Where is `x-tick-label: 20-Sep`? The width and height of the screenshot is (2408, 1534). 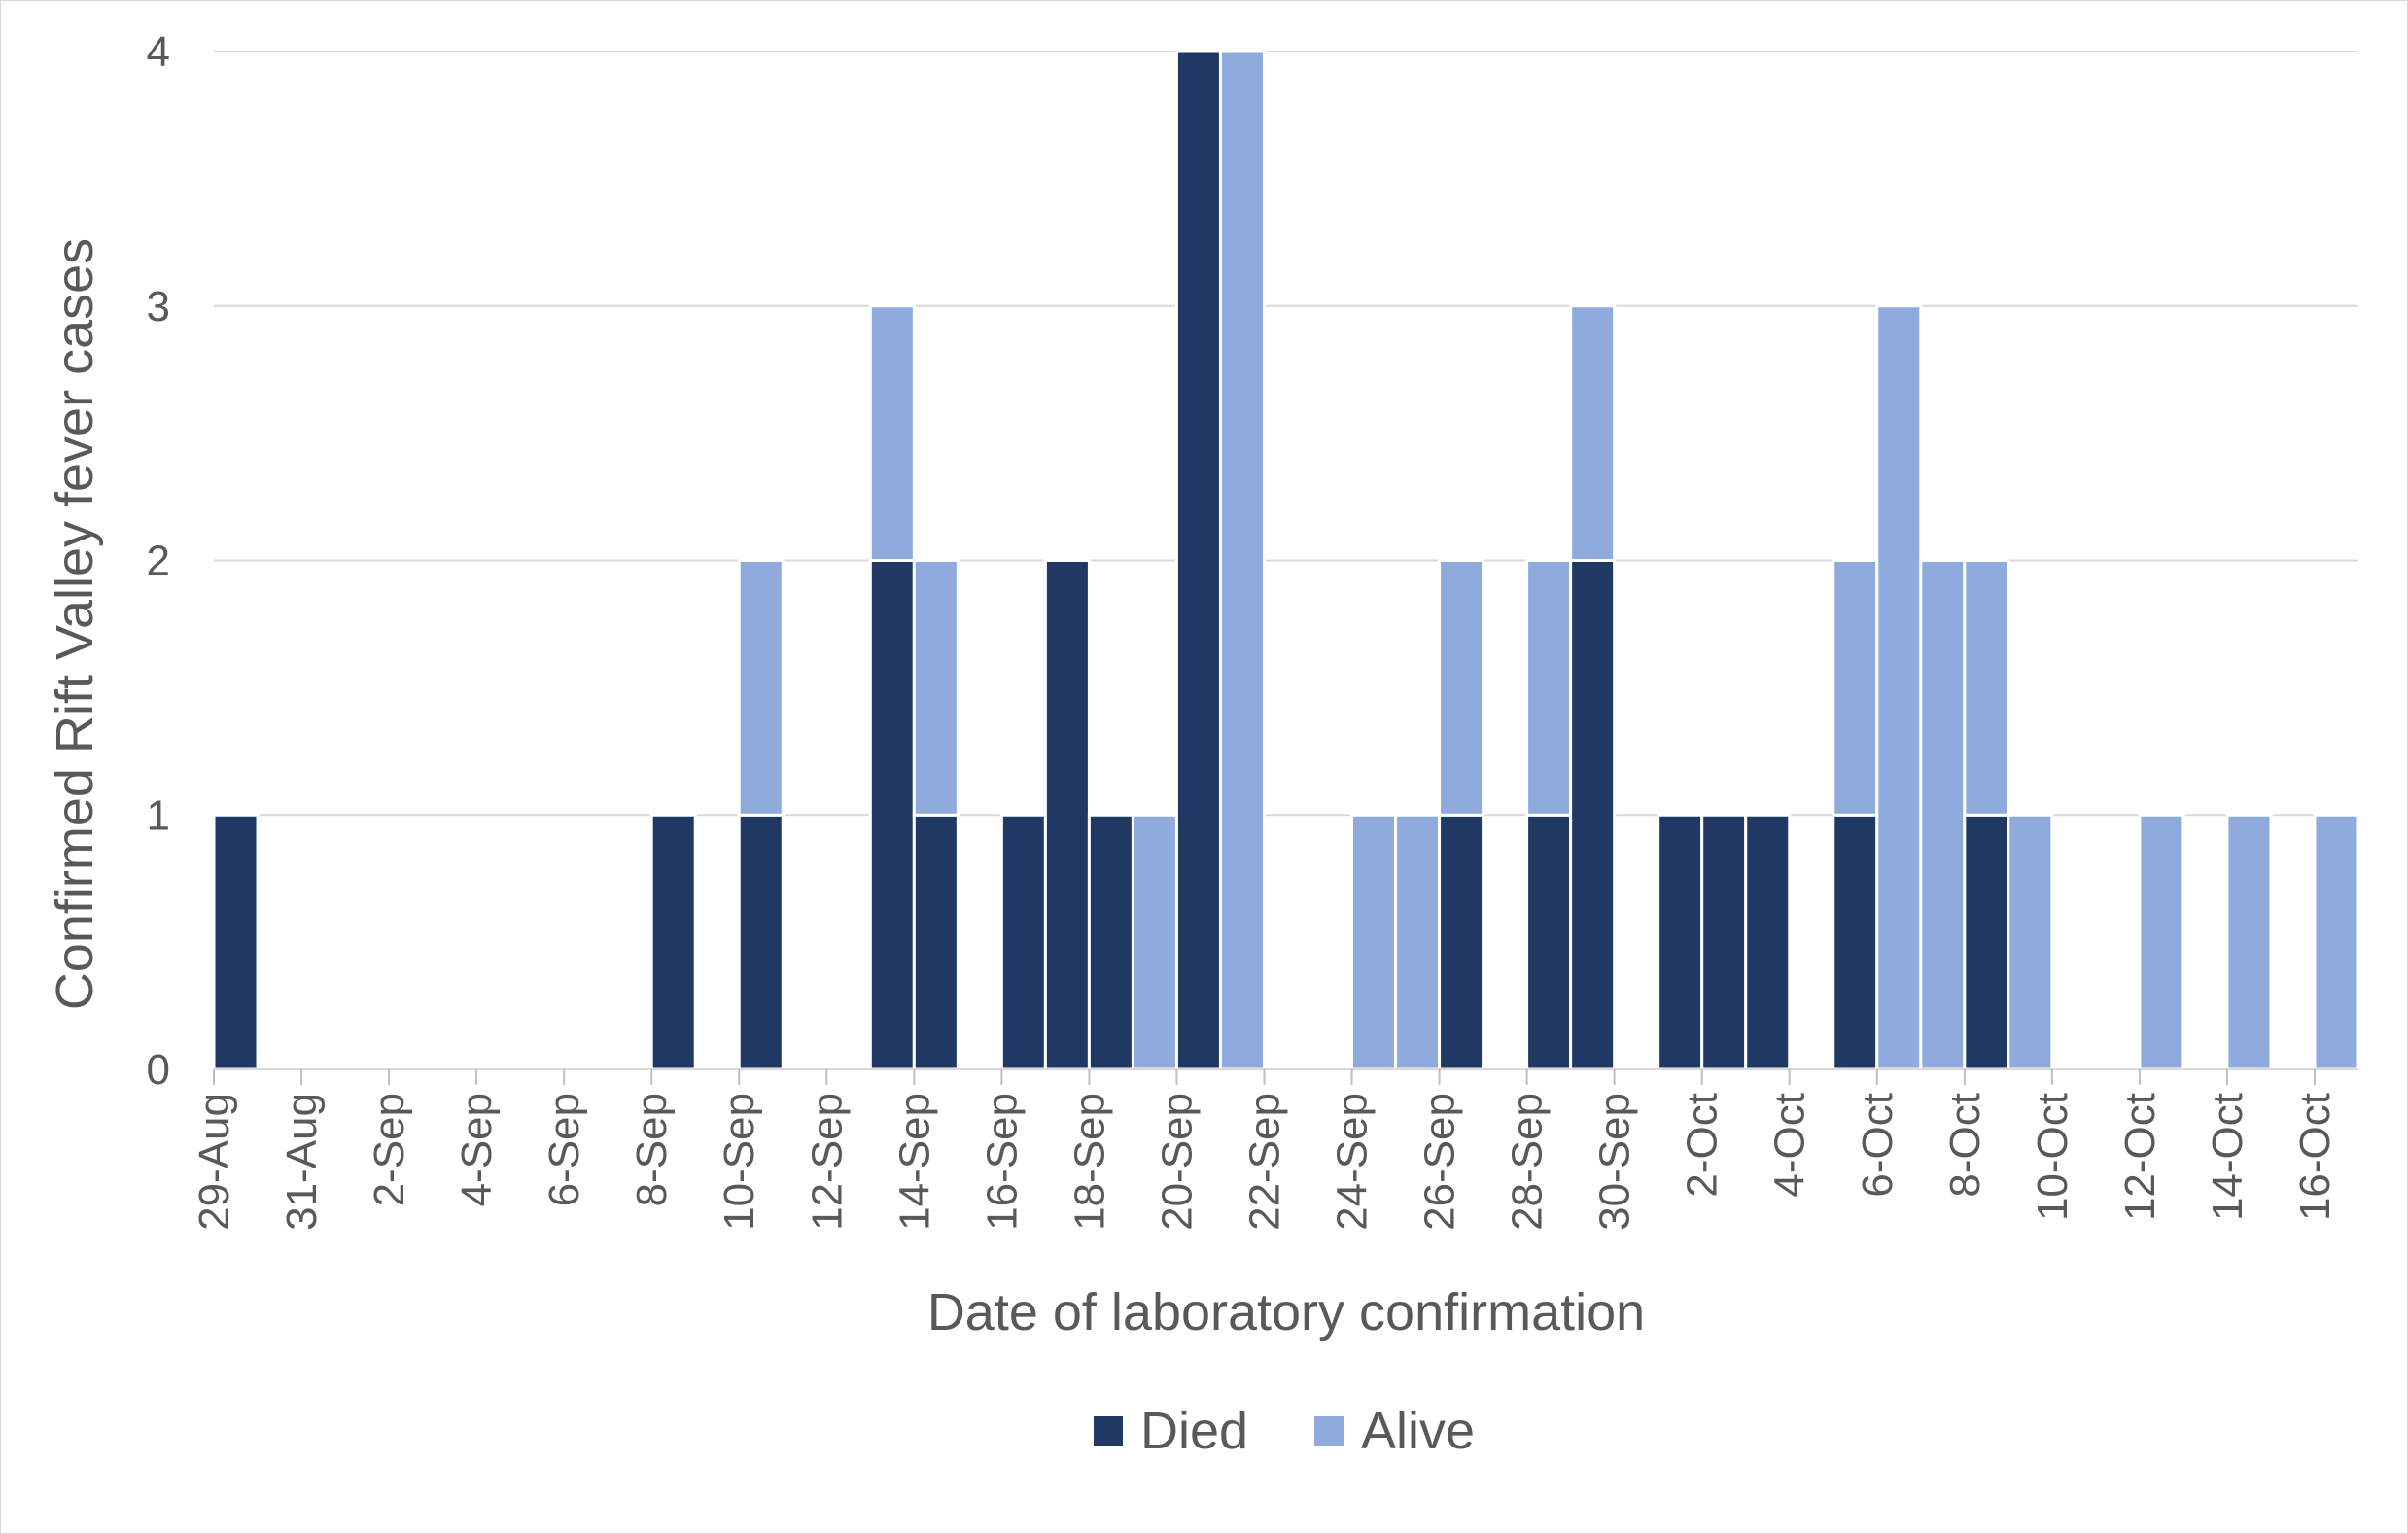
x-tick-label: 20-Sep is located at coordinates (1177, 1162).